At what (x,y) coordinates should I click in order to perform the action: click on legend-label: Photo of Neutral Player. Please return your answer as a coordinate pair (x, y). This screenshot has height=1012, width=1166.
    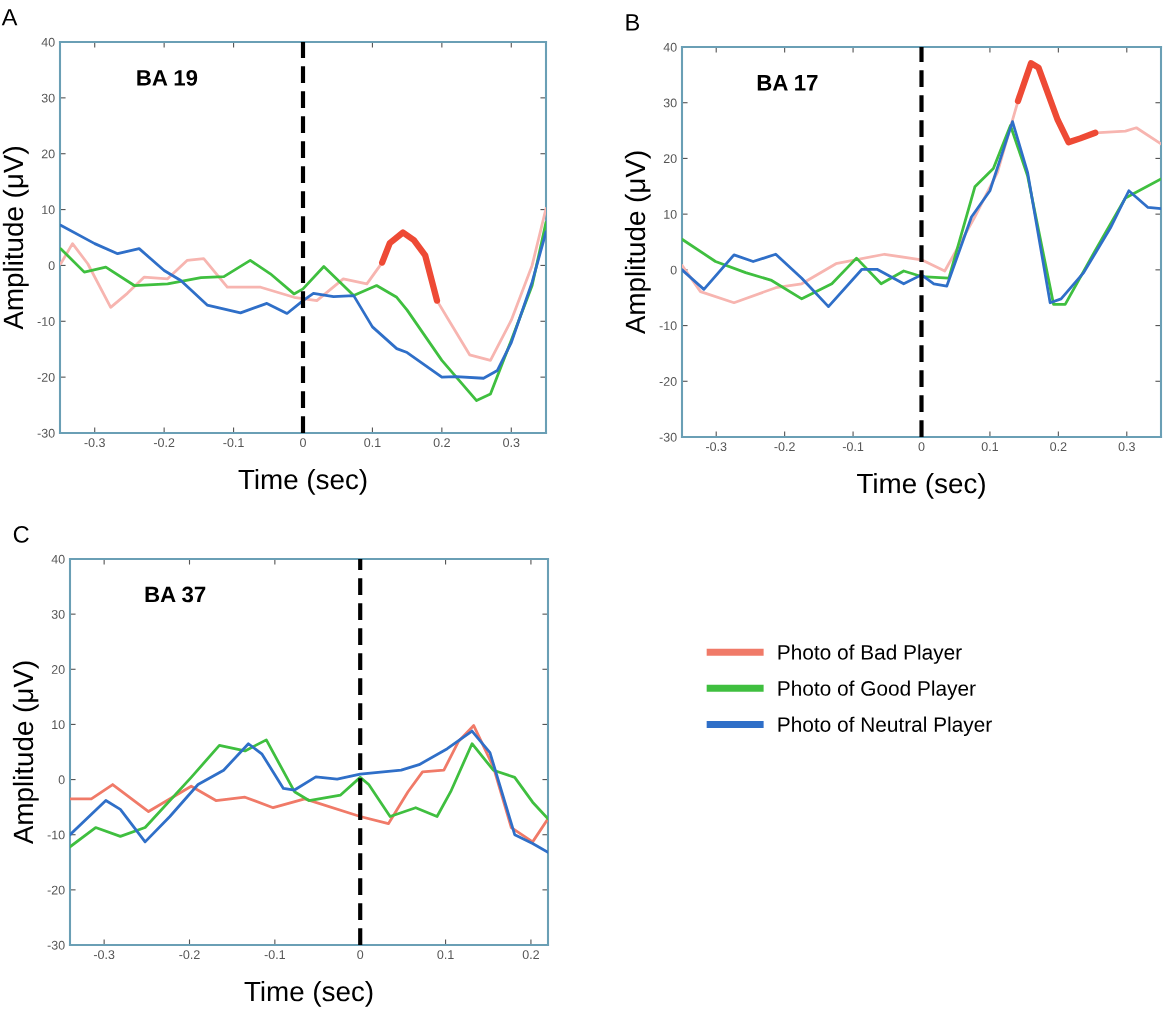
    Looking at the image, I should click on (885, 726).